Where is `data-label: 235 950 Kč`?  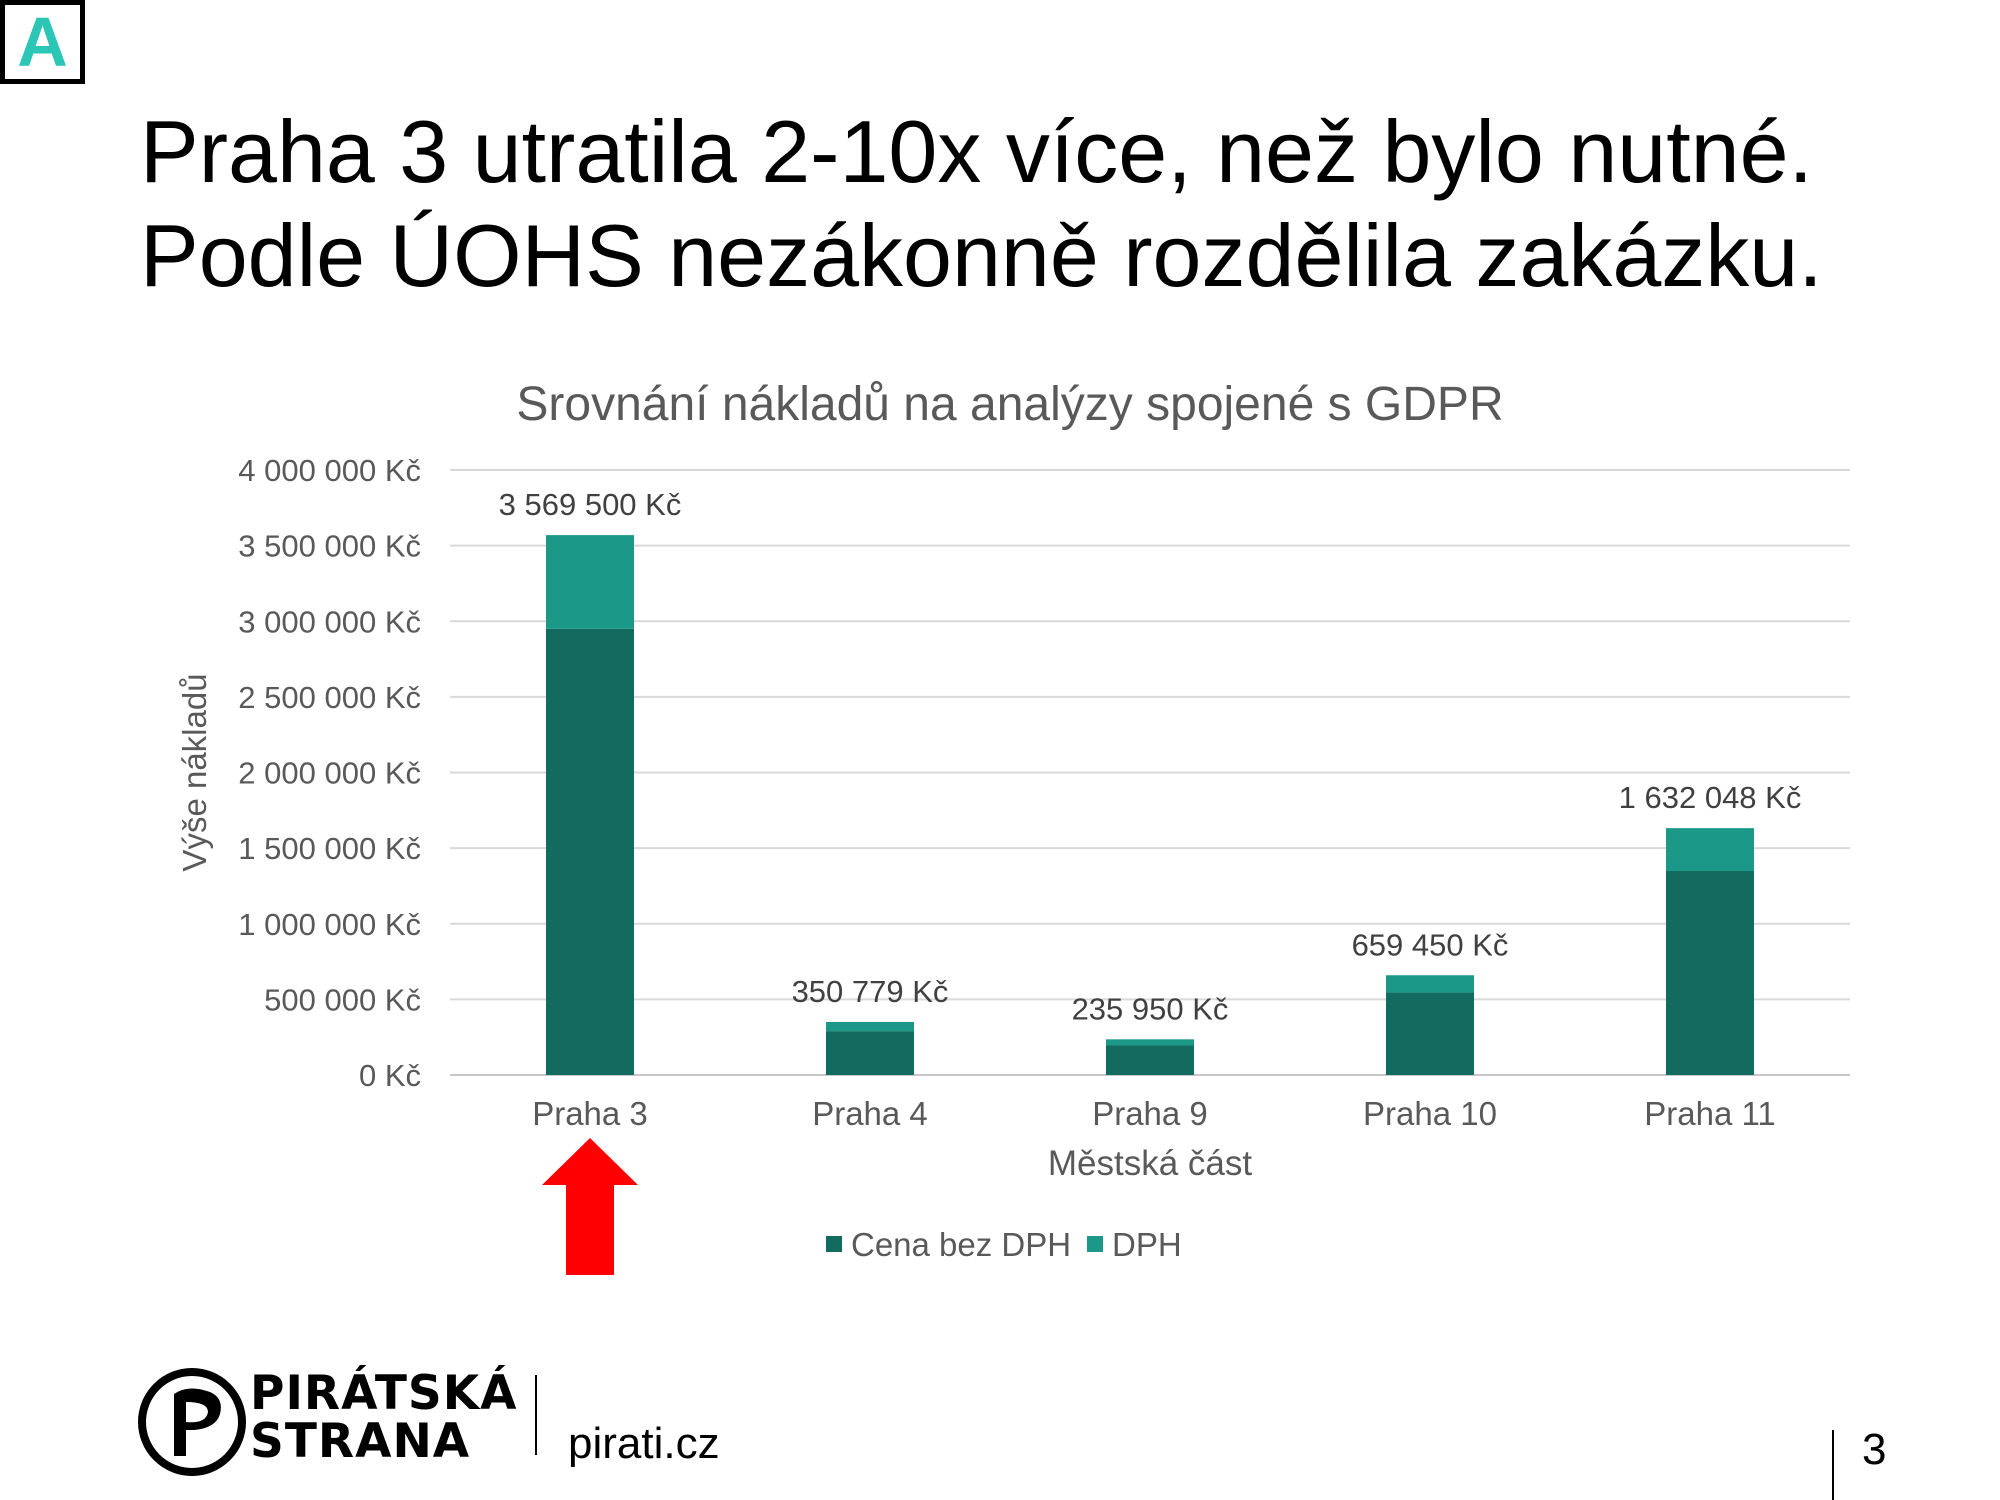 data-label: 235 950 Kč is located at coordinates (1150, 1008).